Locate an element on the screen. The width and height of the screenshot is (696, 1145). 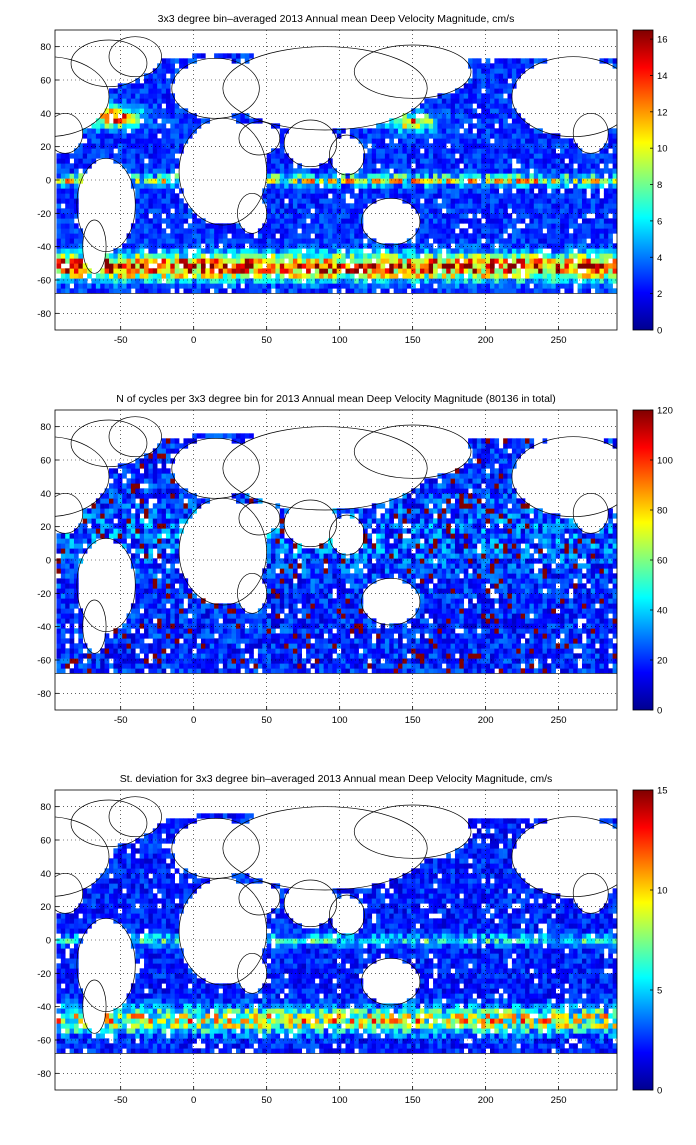
colorbar-tick-label: 4 is located at coordinates (659, 258).